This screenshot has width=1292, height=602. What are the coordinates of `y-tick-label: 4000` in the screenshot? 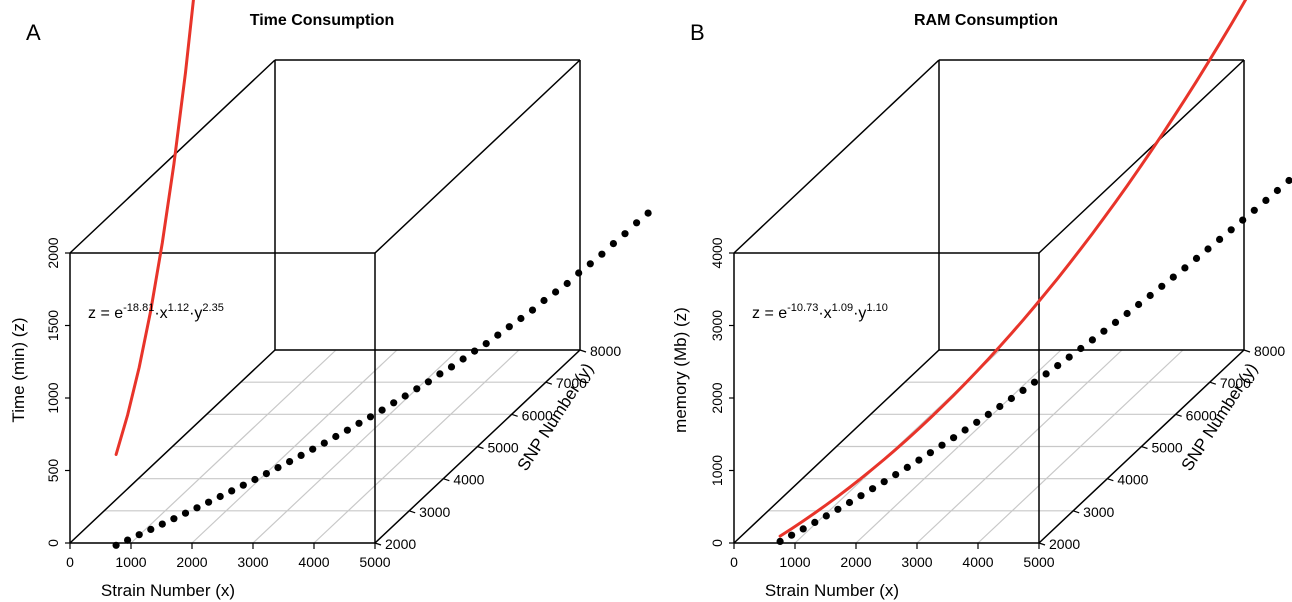 It's located at (1132, 480).